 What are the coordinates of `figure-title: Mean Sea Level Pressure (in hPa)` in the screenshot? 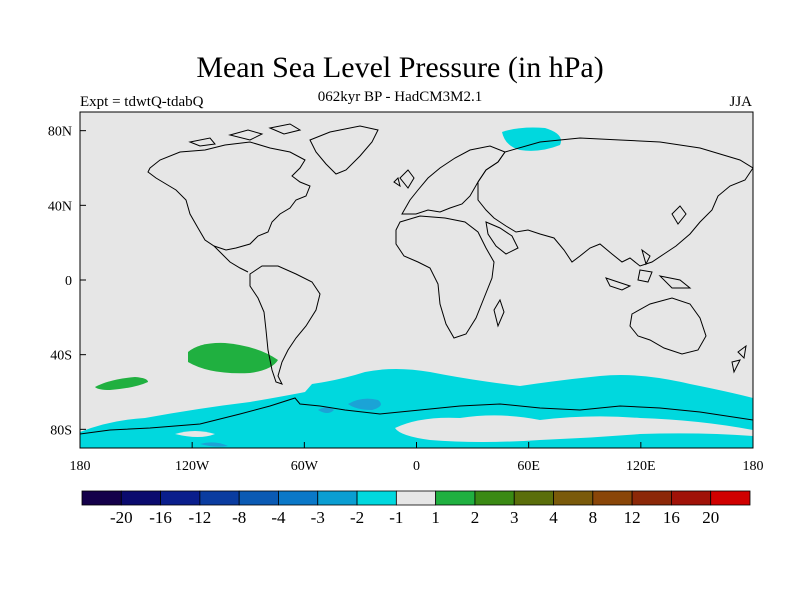 It's located at (400, 67).